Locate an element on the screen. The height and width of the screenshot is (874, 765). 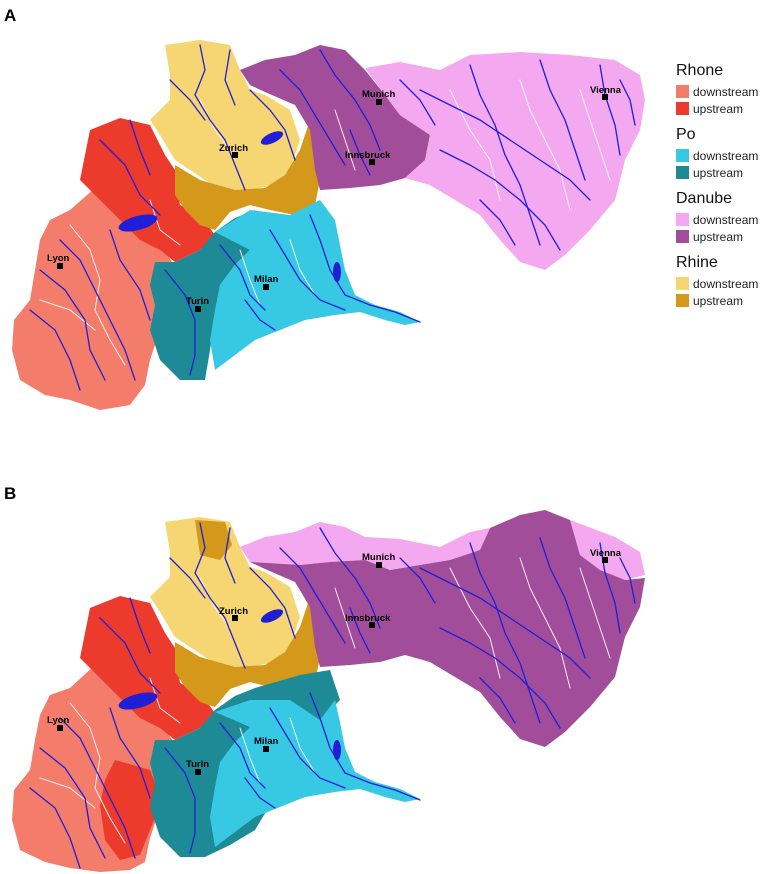
legend-group-danube: Danube downstream upstream is located at coordinates (720, 217).